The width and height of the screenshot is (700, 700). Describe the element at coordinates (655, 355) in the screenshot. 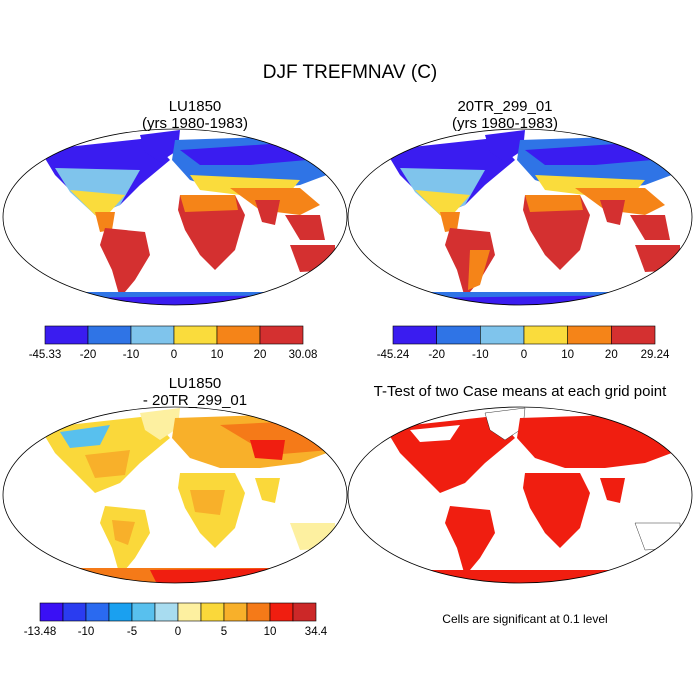

I see `colorbar-tick-label: 29.24` at that location.